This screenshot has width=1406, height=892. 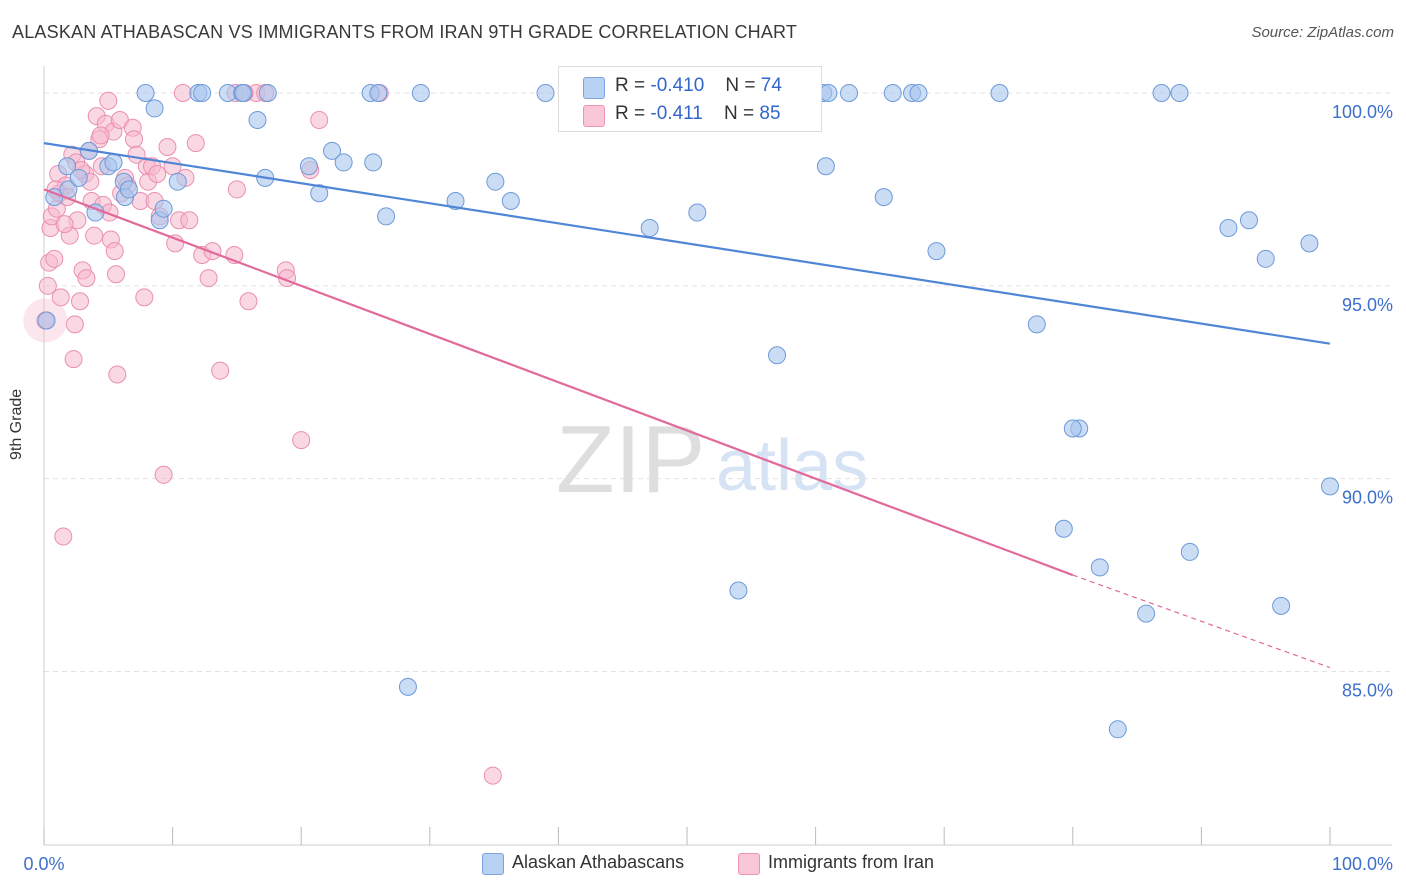 I want to click on correlation-legend: R = -0.410 N = 74 R = -0.411 N = 85, so click(x=690, y=99).